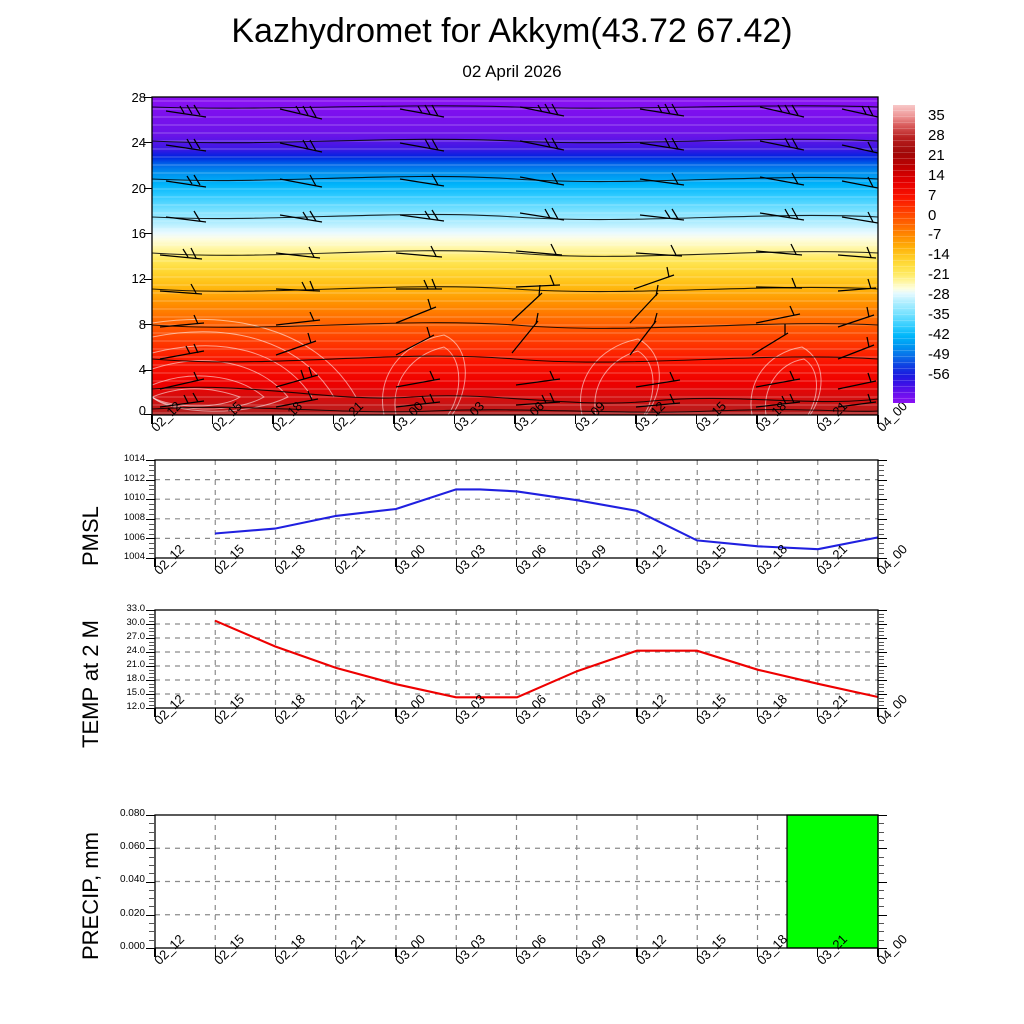  What do you see at coordinates (138, 233) in the screenshot?
I see `y-label-16: 16` at bounding box center [138, 233].